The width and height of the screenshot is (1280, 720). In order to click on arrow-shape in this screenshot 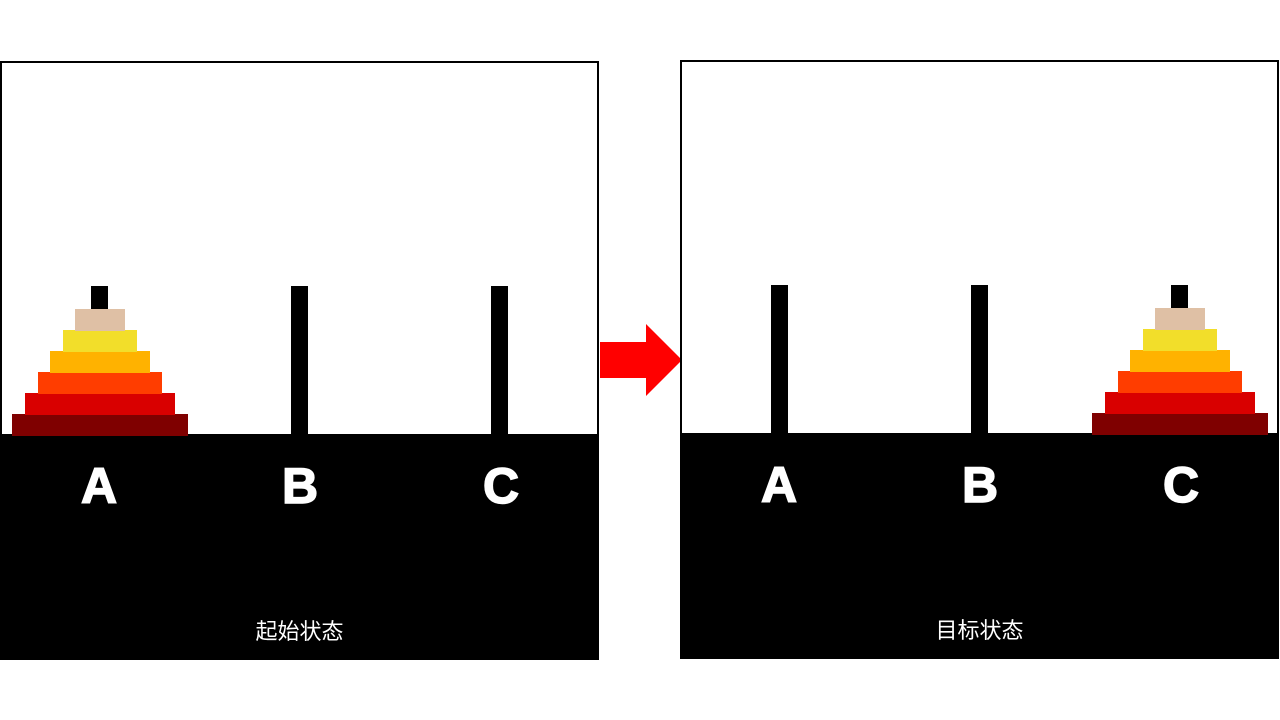, I will do `click(641, 360)`.